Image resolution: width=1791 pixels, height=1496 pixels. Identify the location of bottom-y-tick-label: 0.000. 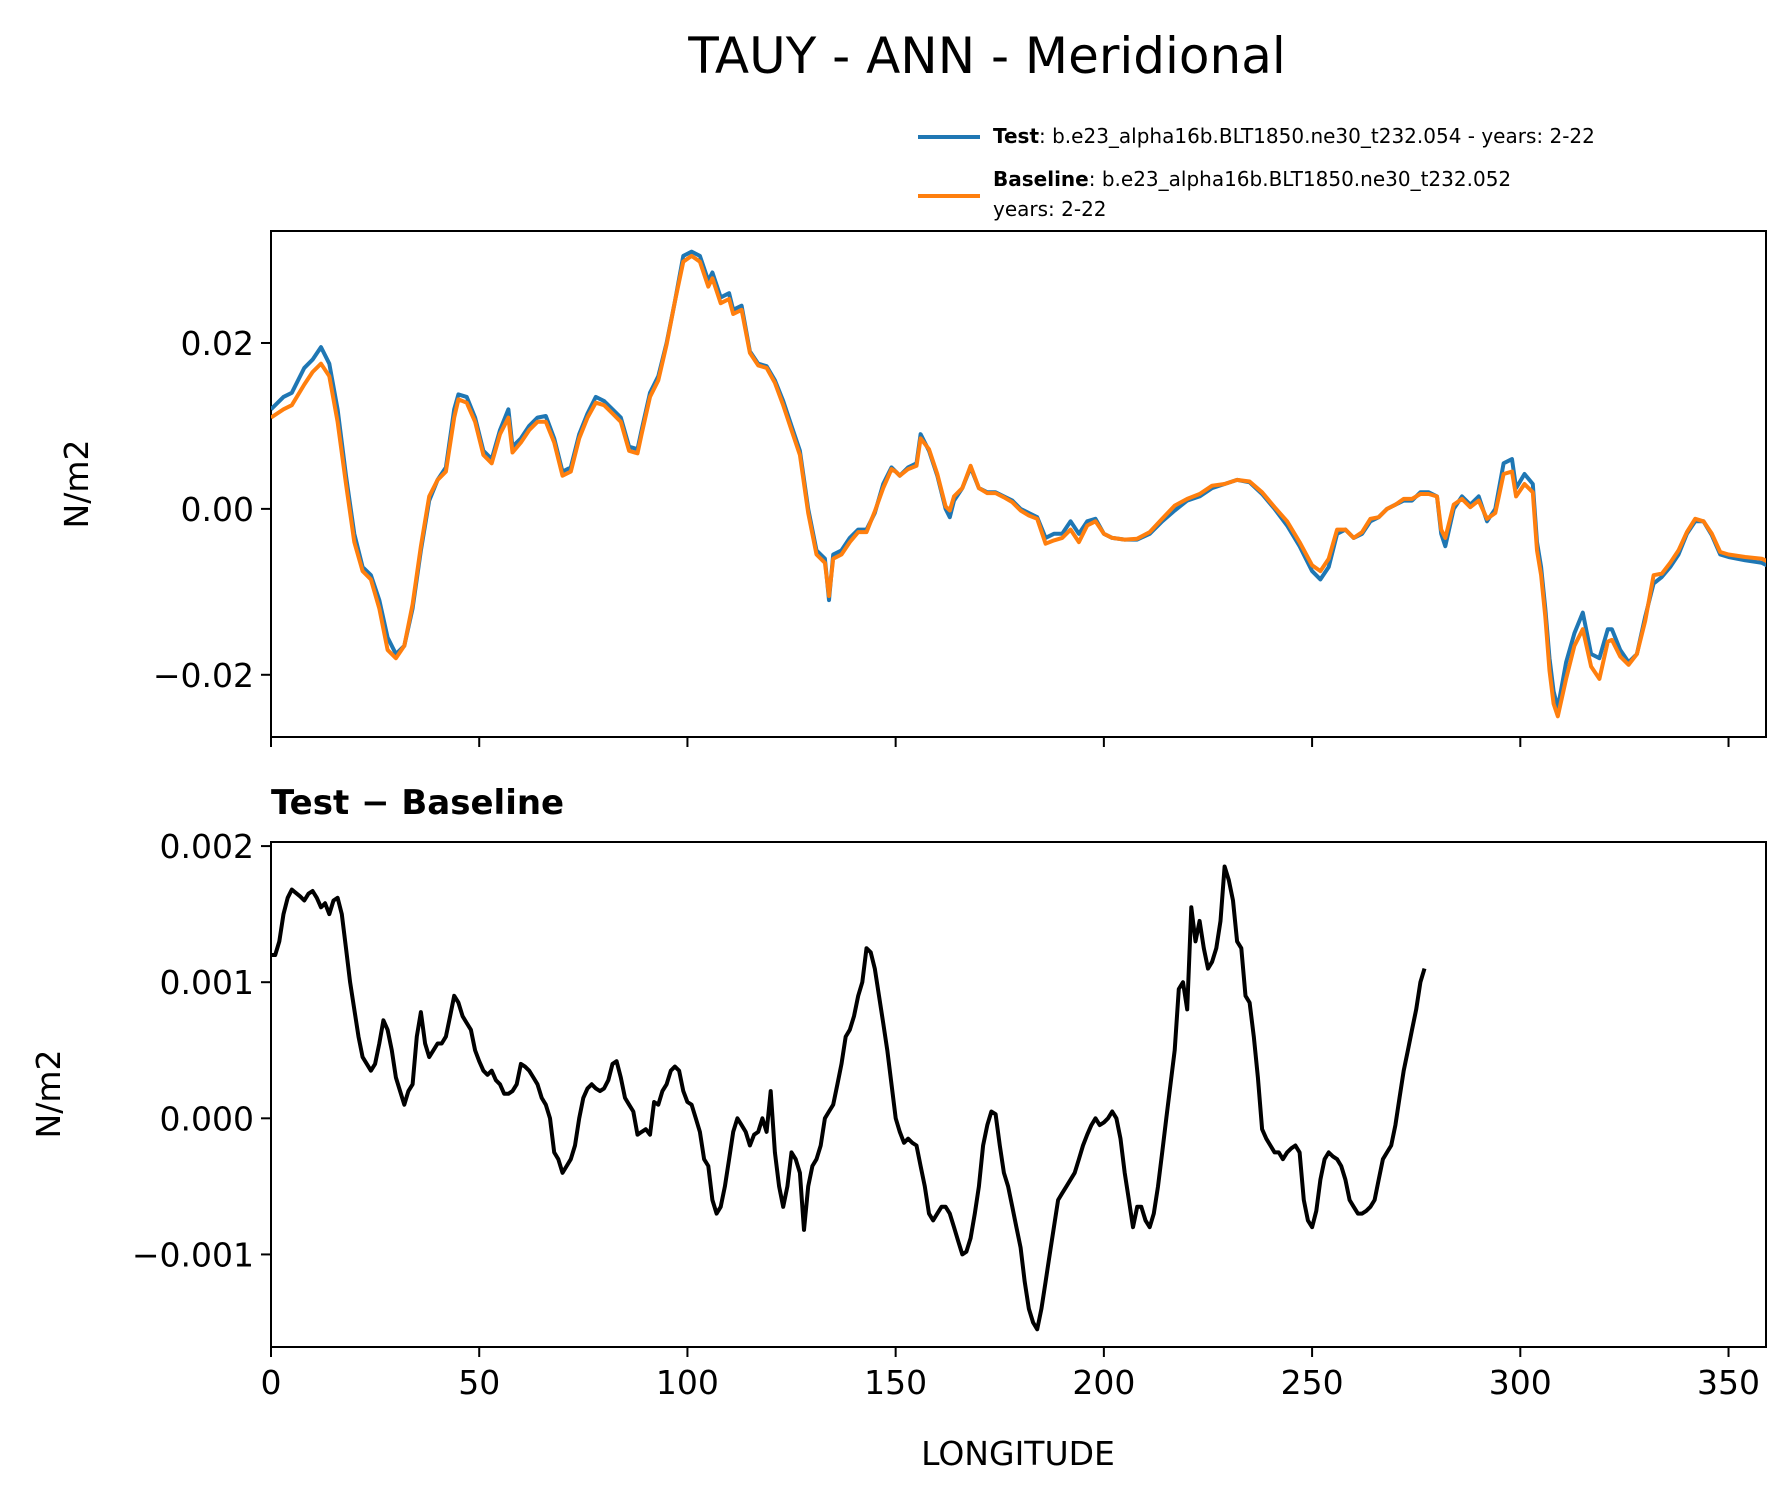
(207, 1118).